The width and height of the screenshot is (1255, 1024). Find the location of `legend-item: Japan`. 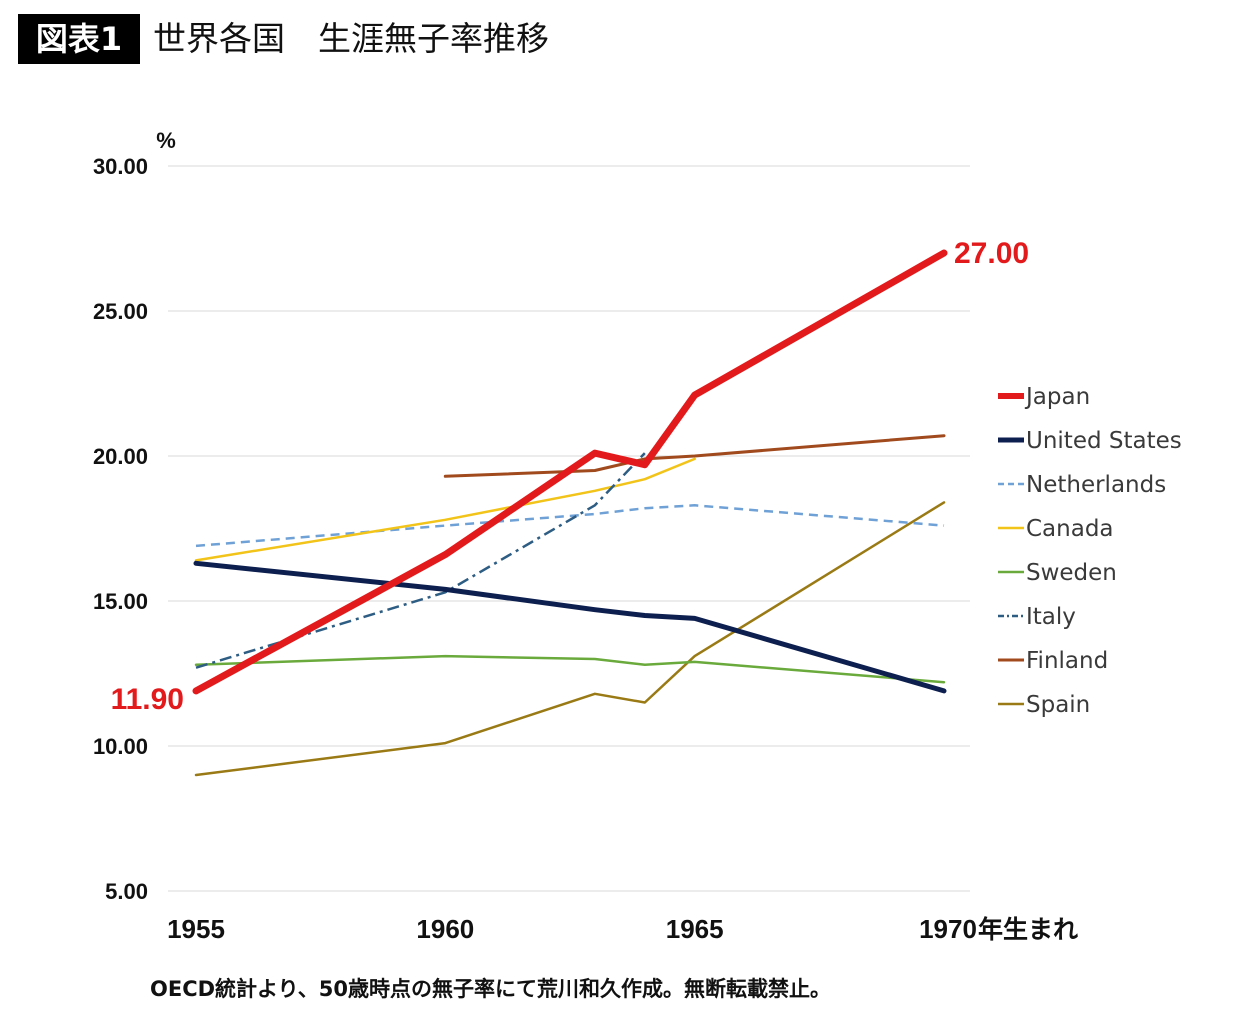

legend-item: Japan is located at coordinates (1044, 397).